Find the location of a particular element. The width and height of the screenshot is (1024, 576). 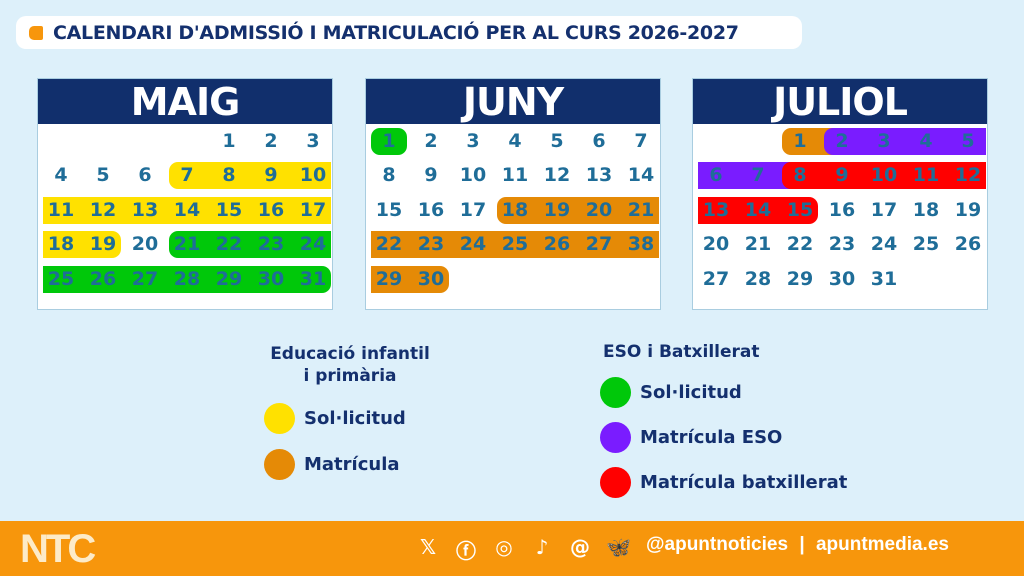

day-cell: 14 is located at coordinates (758, 209).